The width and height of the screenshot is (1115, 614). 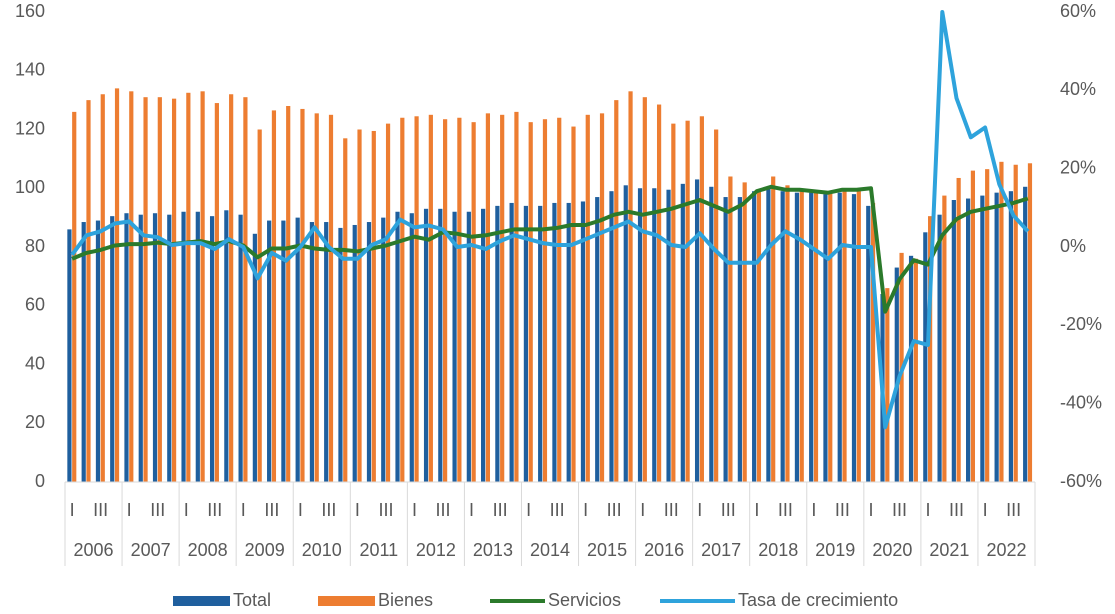 What do you see at coordinates (584, 600) in the screenshot?
I see `legend-label: Servicios` at bounding box center [584, 600].